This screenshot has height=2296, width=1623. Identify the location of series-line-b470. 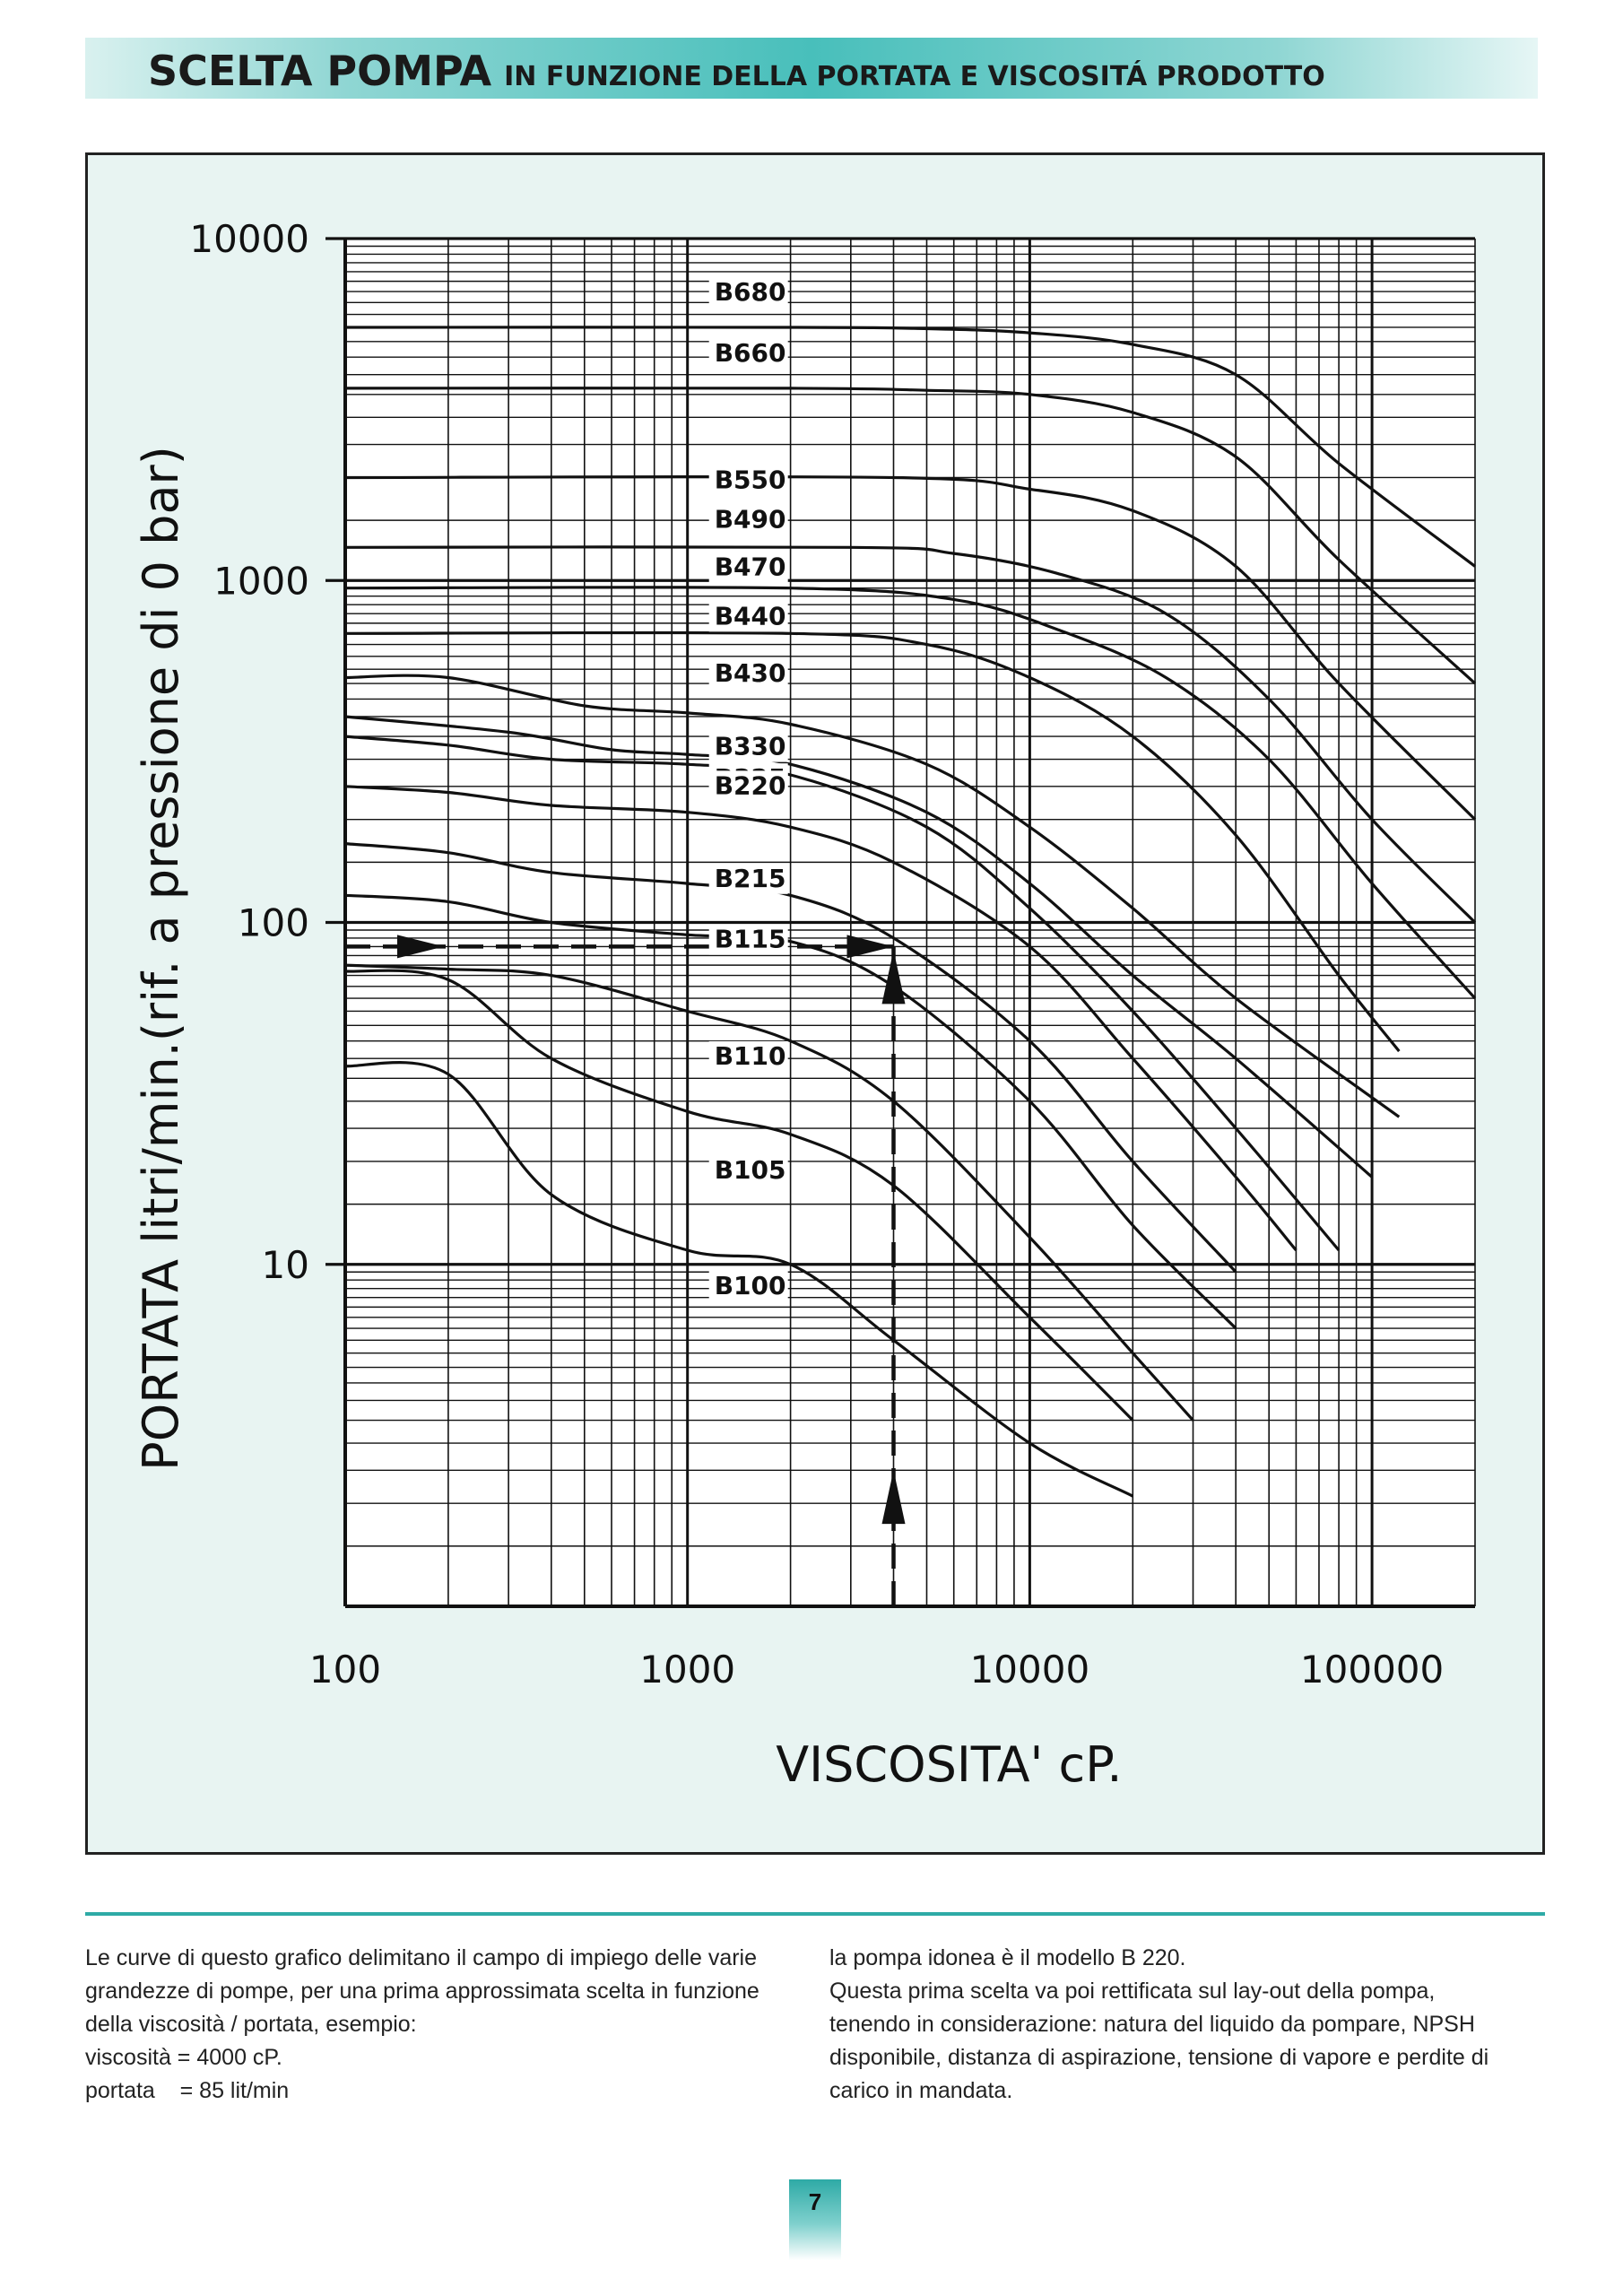
(910, 793).